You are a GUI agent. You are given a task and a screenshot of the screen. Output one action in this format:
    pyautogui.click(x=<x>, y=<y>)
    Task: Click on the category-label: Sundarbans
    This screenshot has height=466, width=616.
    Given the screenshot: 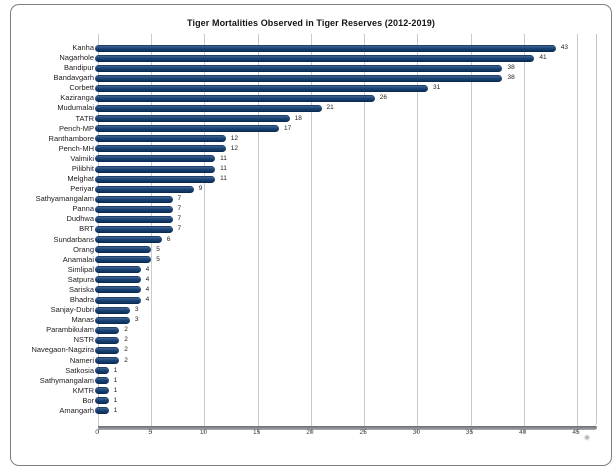 What is the action you would take?
    pyautogui.click(x=73, y=239)
    